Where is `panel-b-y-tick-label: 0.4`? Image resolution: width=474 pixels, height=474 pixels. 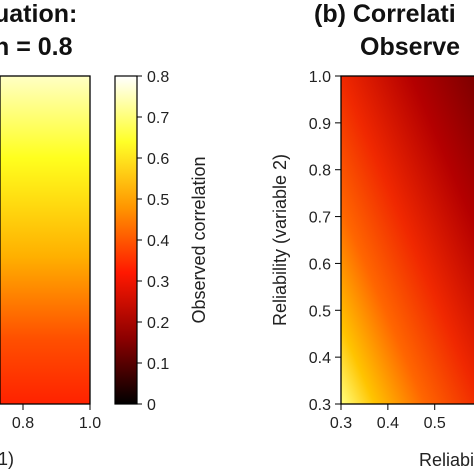
panel-b-y-tick-label: 0.4 is located at coordinates (320, 358).